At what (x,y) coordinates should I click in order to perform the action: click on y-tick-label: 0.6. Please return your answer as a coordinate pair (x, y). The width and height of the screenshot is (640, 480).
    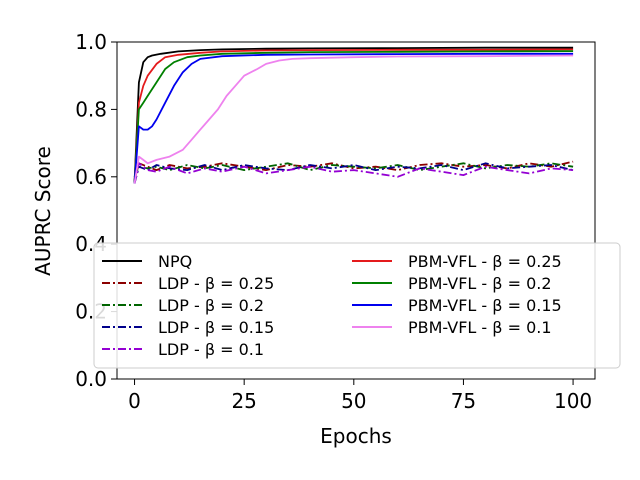
    Looking at the image, I should click on (91, 177).